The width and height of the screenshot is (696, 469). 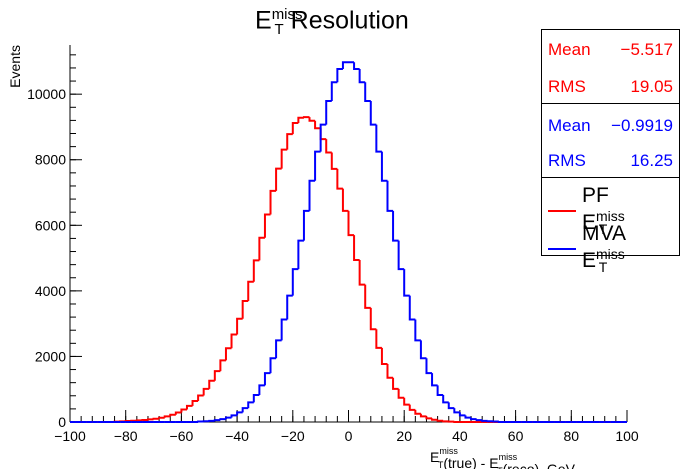 I want to click on legend-pf-swatch, so click(x=562, y=210).